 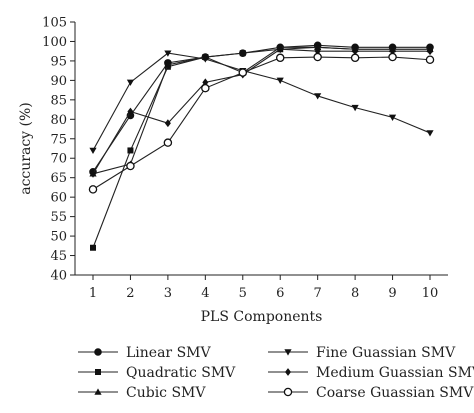 What do you see at coordinates (58, 237) in the screenshot?
I see `y-tick-label: 50` at bounding box center [58, 237].